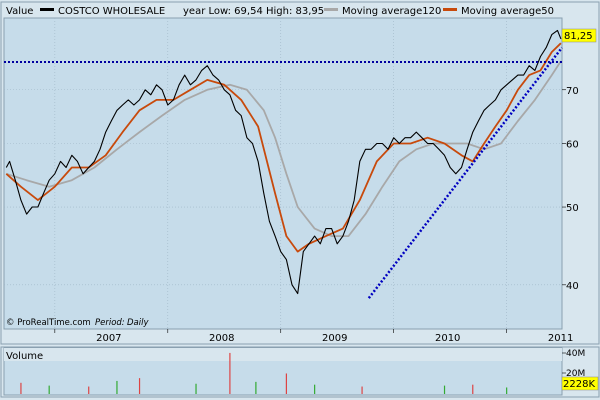 The image size is (600, 400). Describe the element at coordinates (572, 208) in the screenshot. I see `y-tick-label-50: 50` at that location.